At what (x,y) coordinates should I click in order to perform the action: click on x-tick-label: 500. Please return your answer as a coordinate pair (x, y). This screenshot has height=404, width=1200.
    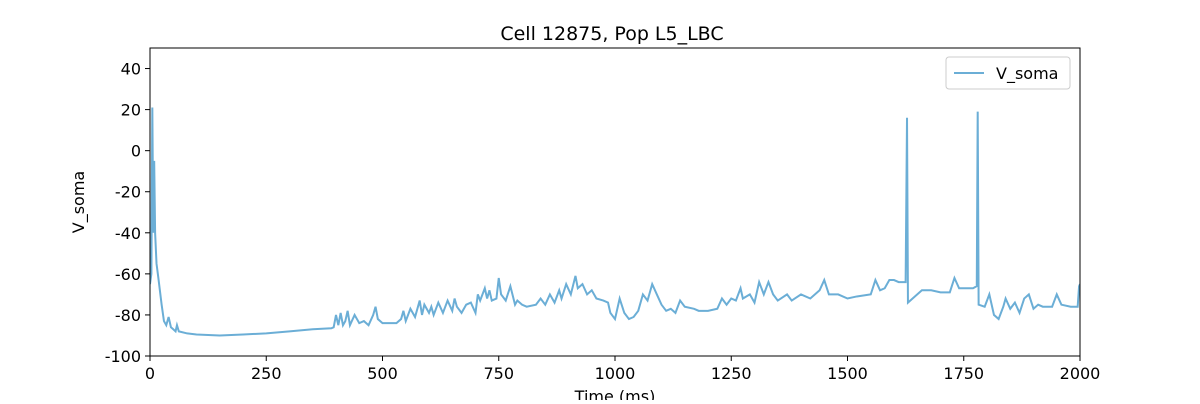
    Looking at the image, I should click on (382, 373).